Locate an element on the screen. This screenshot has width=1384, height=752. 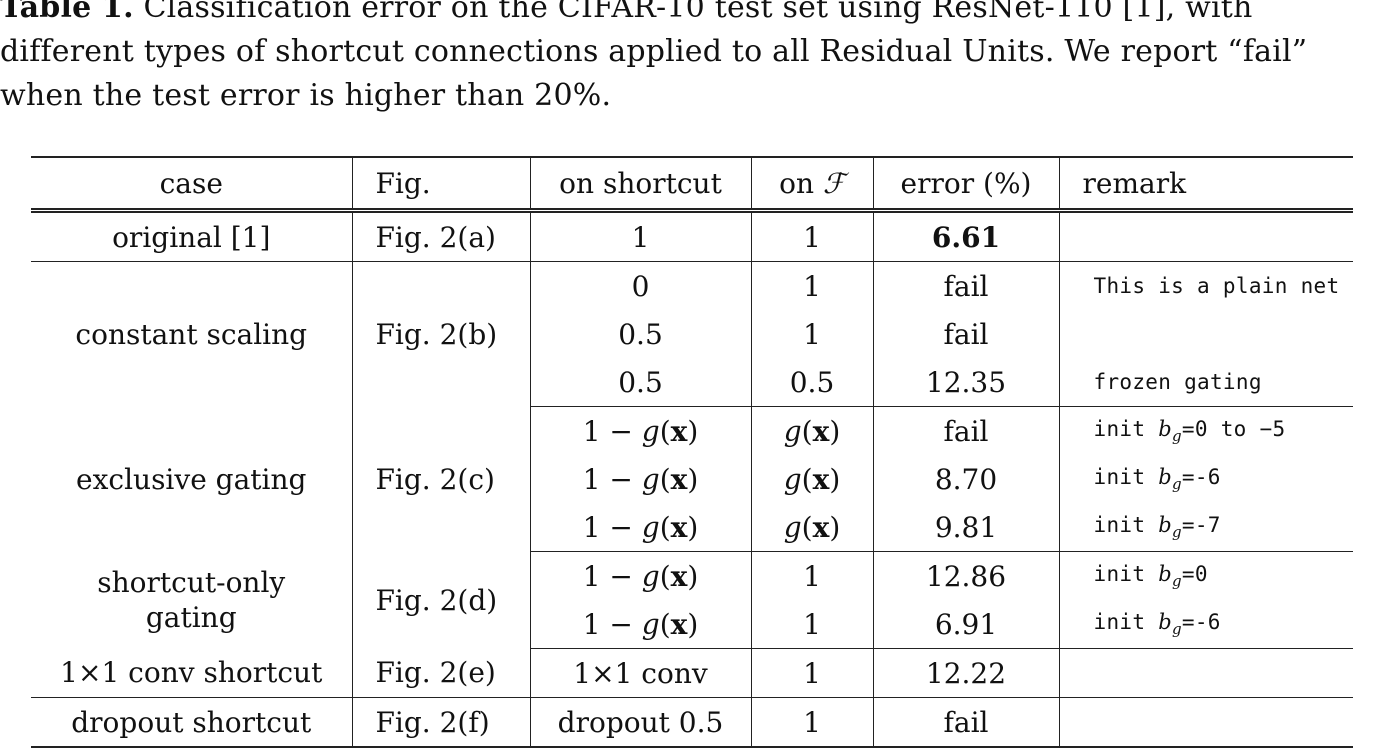
cell-fig: Fig. 2(e) is located at coordinates (441, 673).